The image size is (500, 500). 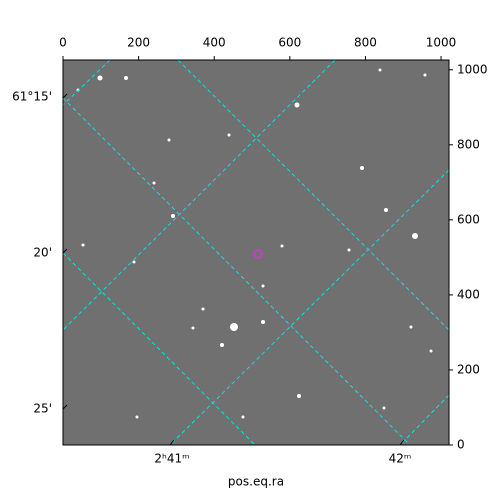 What do you see at coordinates (159, 348) in the screenshot?
I see `ra-grid-line` at bounding box center [159, 348].